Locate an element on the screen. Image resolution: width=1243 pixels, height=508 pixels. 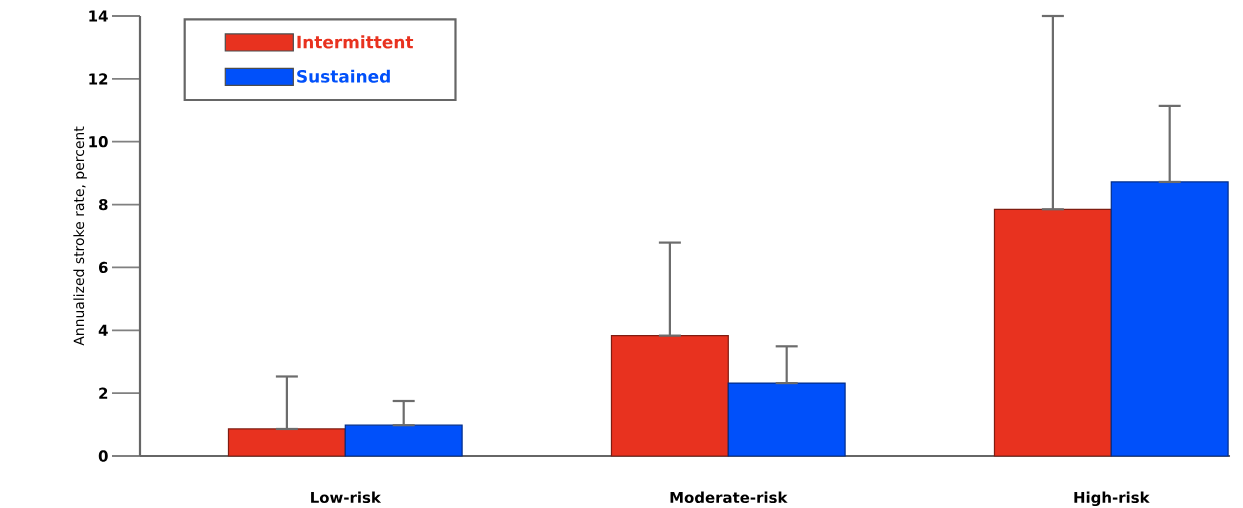
y-tick-label: 0 is located at coordinates (103, 456).